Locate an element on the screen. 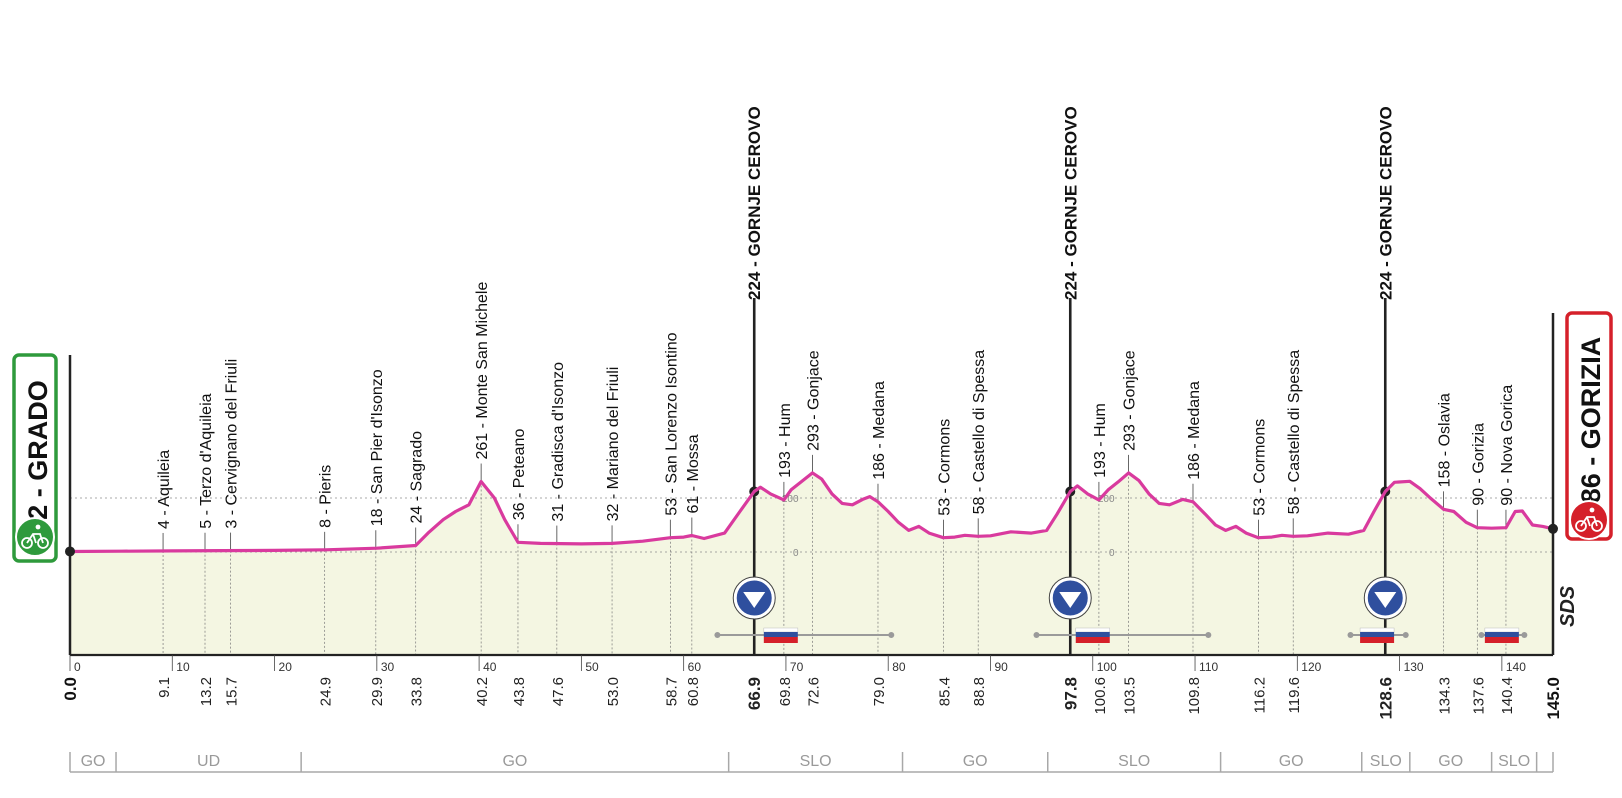 The image size is (1622, 798). waypoint-name-label: 293 - Gonjace is located at coordinates (1130, 400).